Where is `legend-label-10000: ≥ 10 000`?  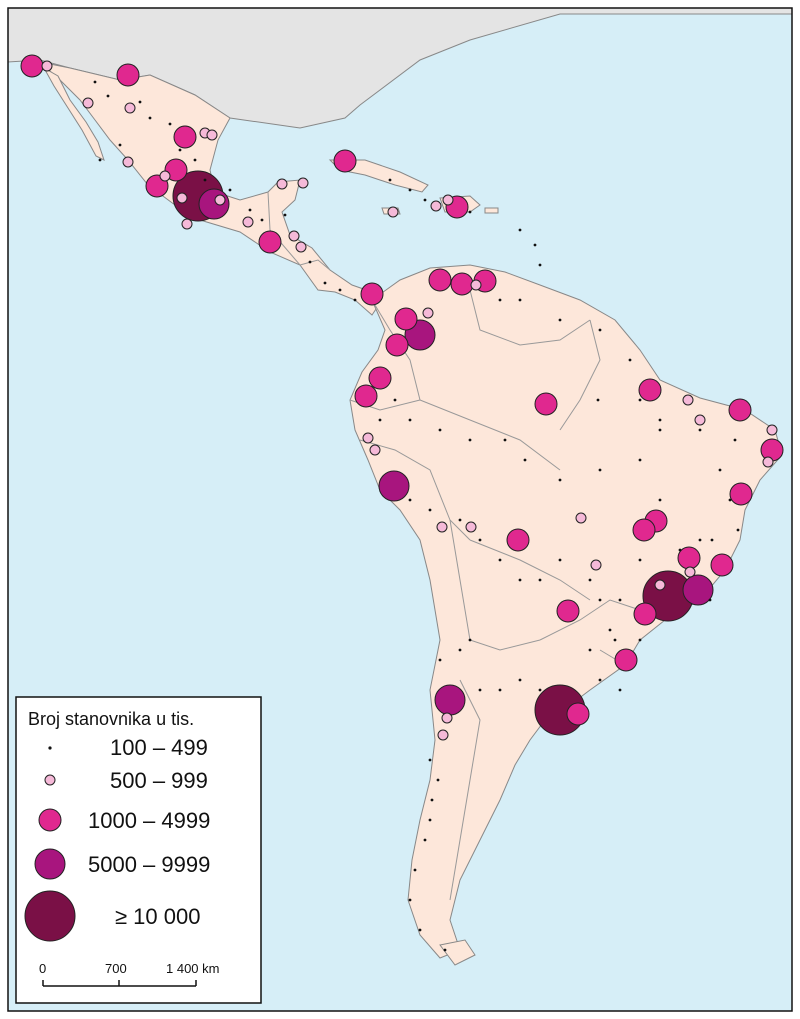
legend-label-10000: ≥ 10 000 is located at coordinates (157, 916).